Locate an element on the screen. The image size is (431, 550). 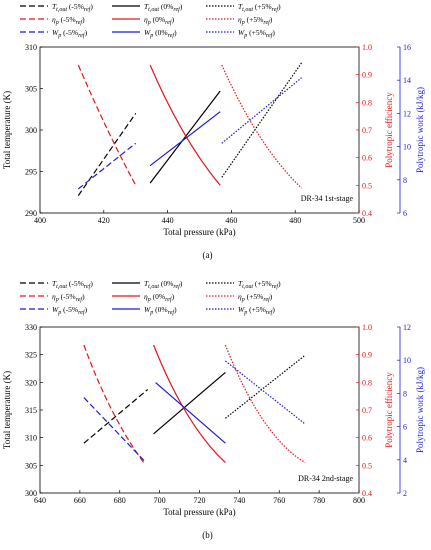
y-tick-label-right1: 0.4 is located at coordinates (367, 493).